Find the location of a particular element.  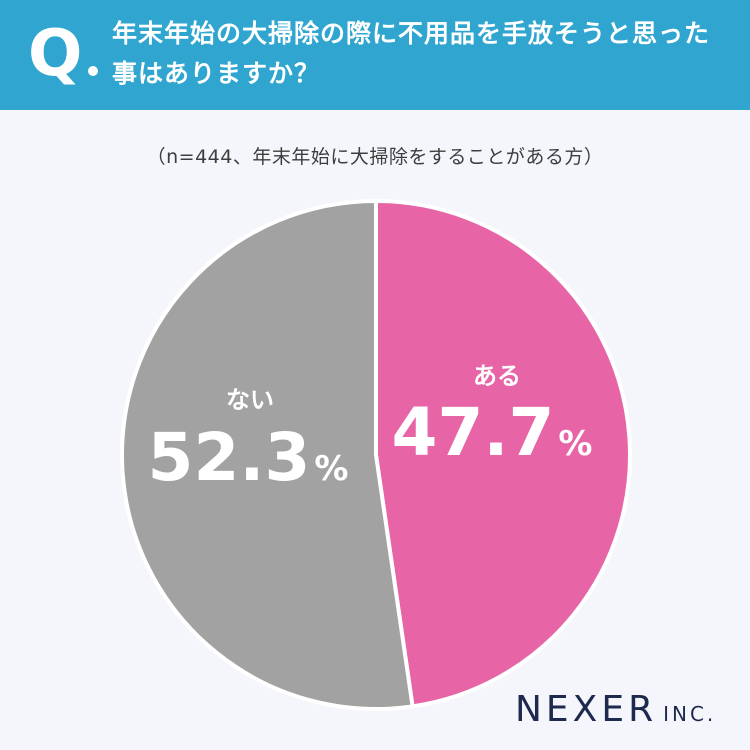

slice-value-nai: 52.3% is located at coordinates (248, 457).